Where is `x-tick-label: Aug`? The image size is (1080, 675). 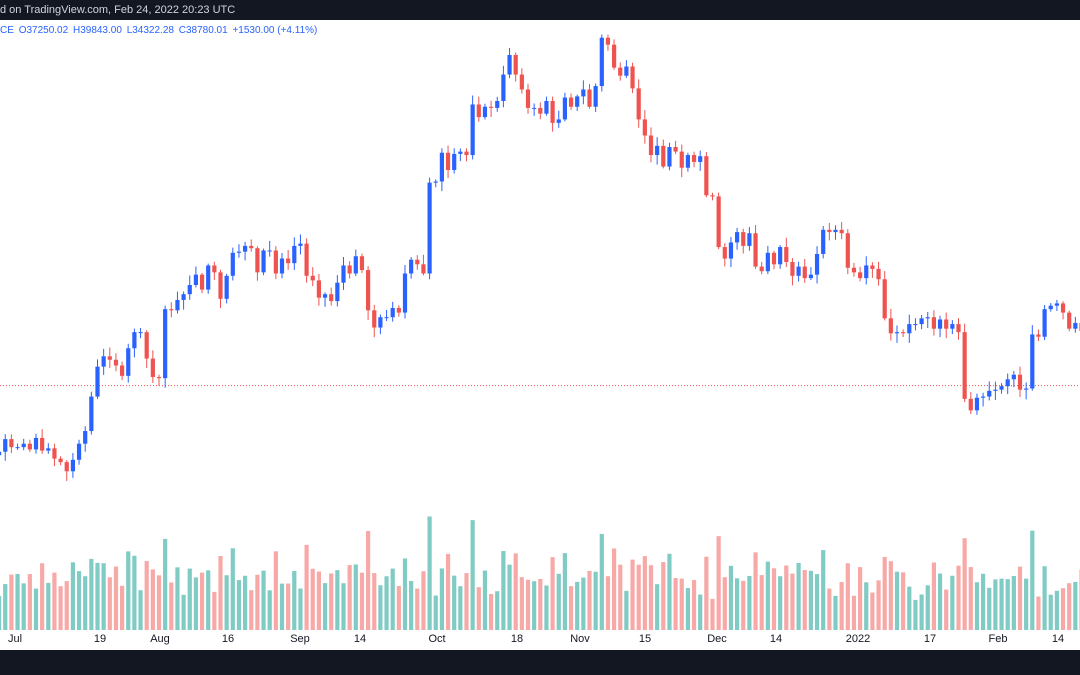
x-tick-label: Aug is located at coordinates (160, 639).